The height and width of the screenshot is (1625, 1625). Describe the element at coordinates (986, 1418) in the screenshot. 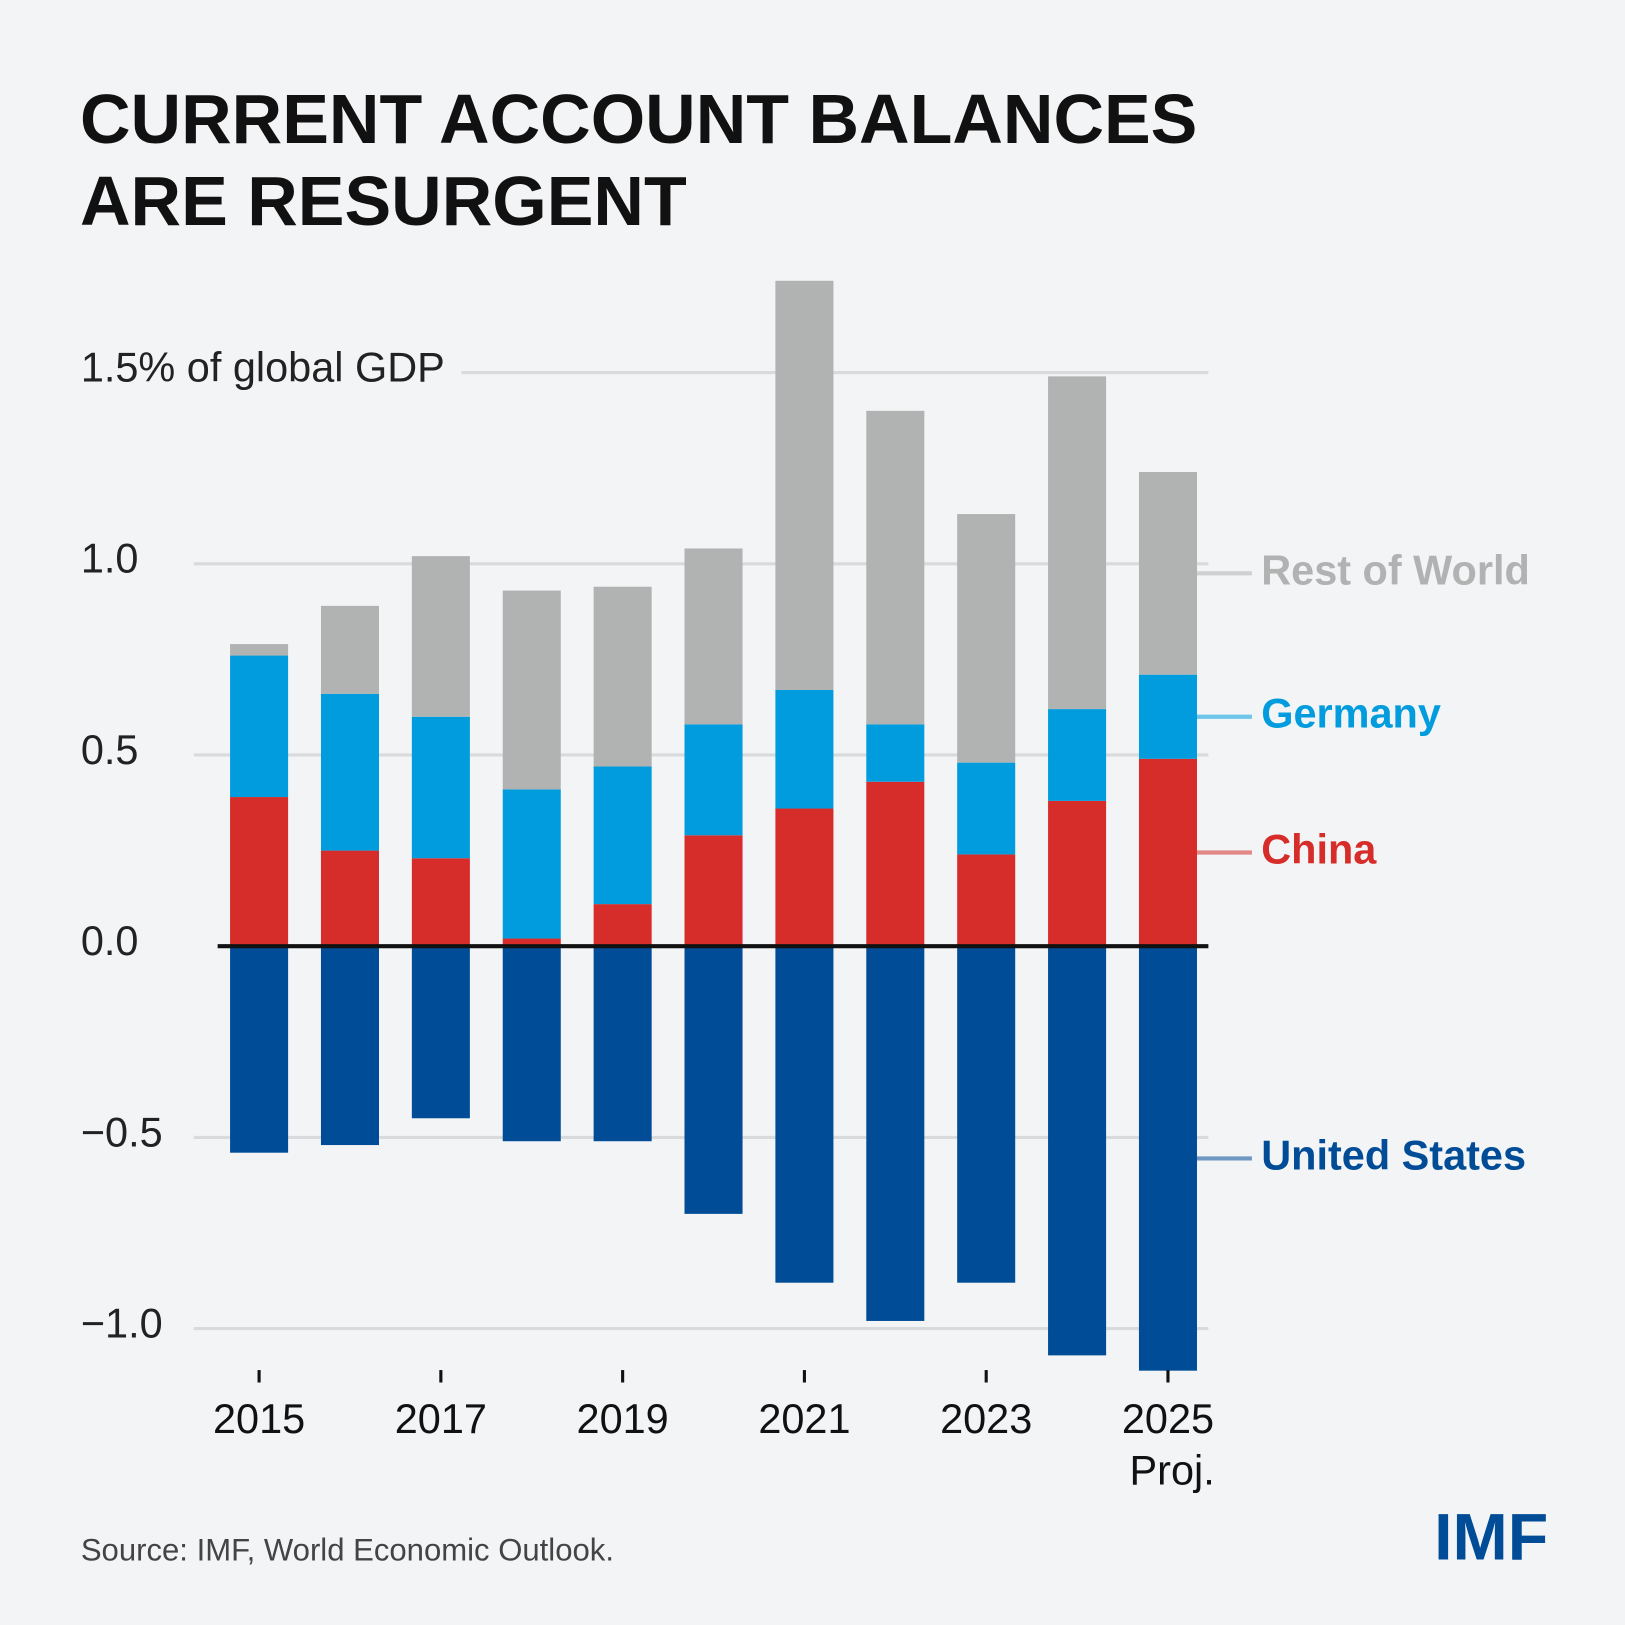

I see `x-tick-label: 2023` at that location.